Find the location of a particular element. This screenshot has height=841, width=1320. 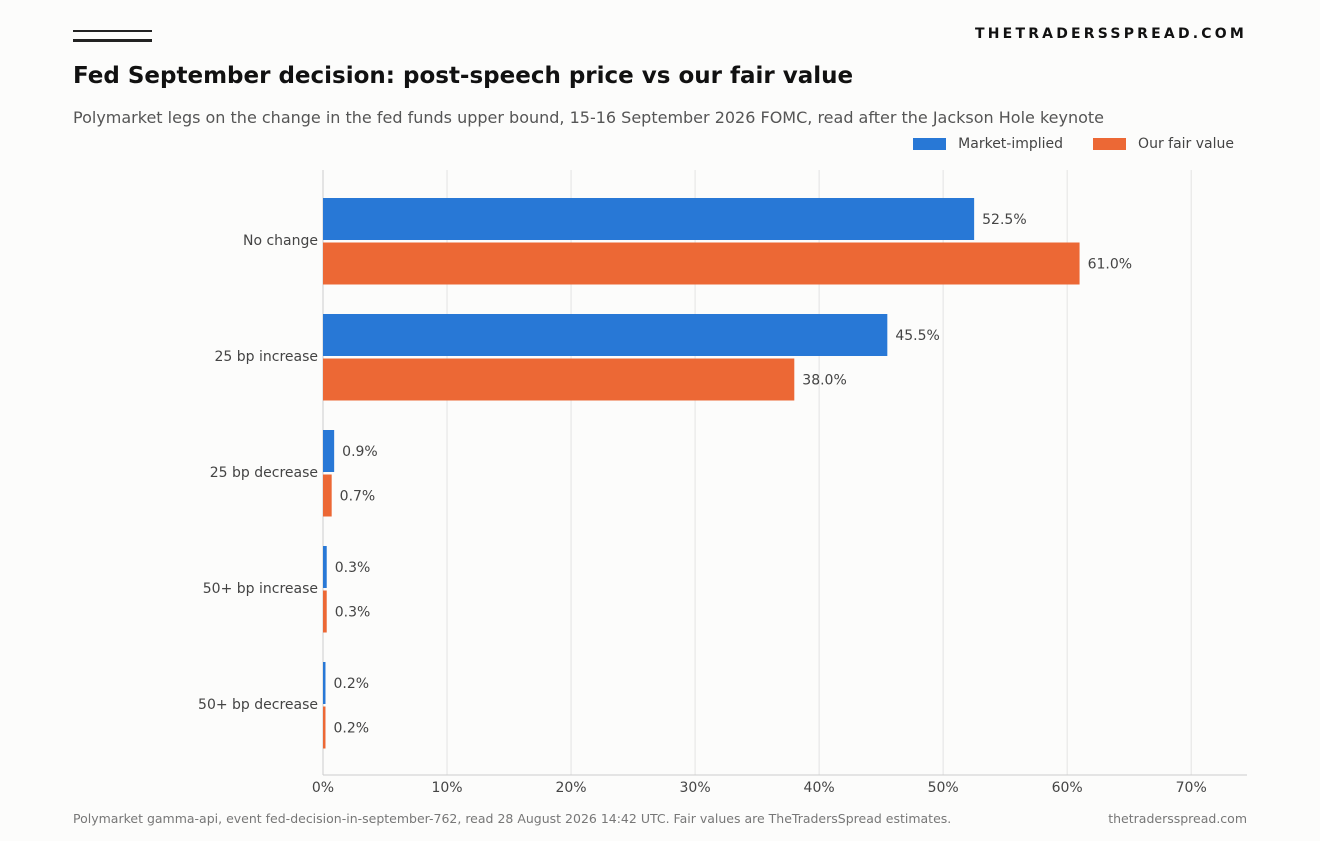

data-label: 52.5% is located at coordinates (1004, 220).